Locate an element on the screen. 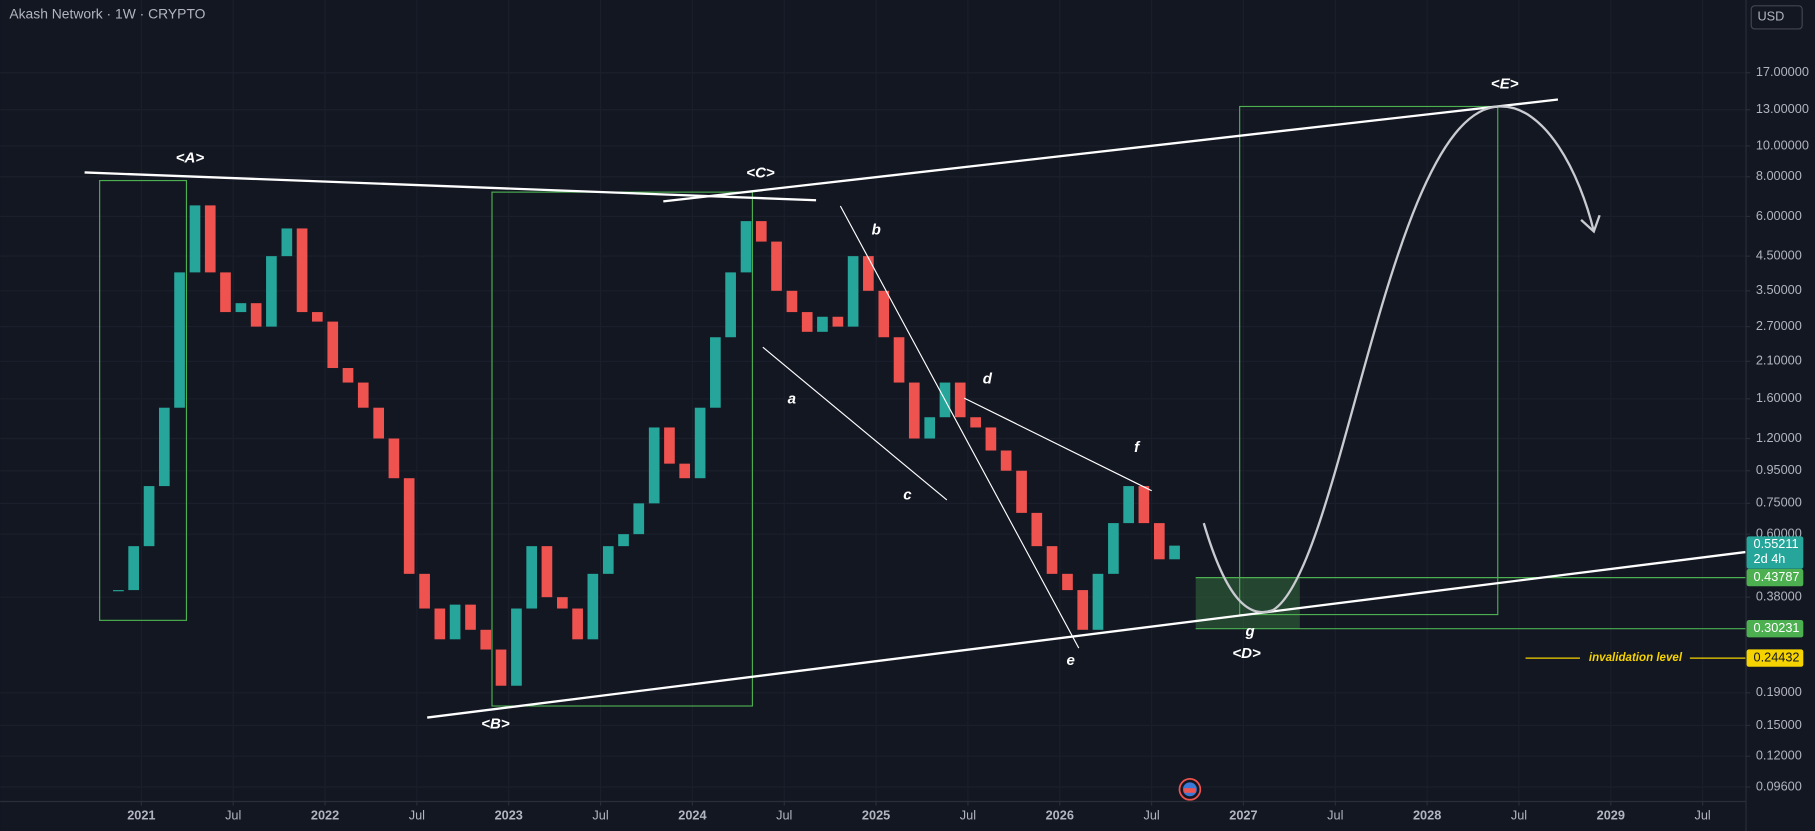 The image size is (1815, 831). y-tick-label: 0.15000 is located at coordinates (1779, 724).